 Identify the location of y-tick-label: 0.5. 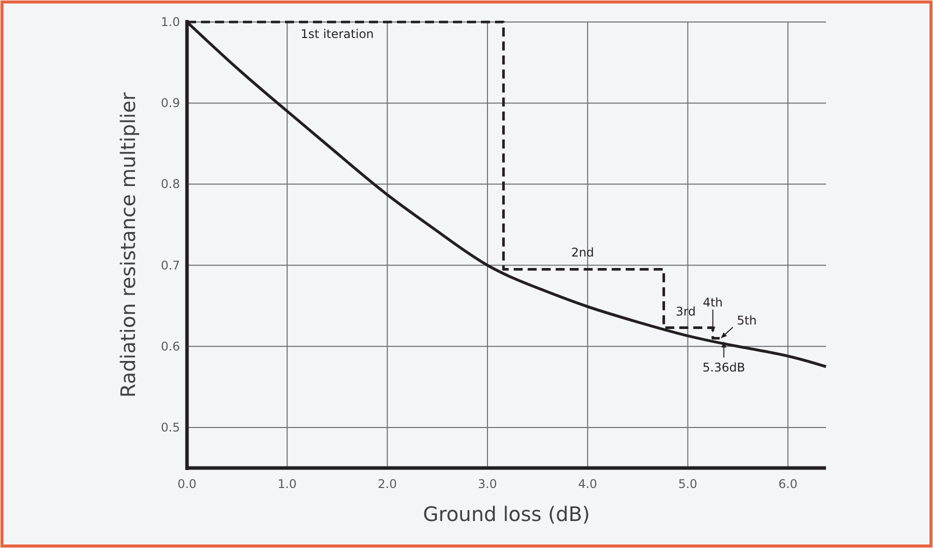
(170, 427).